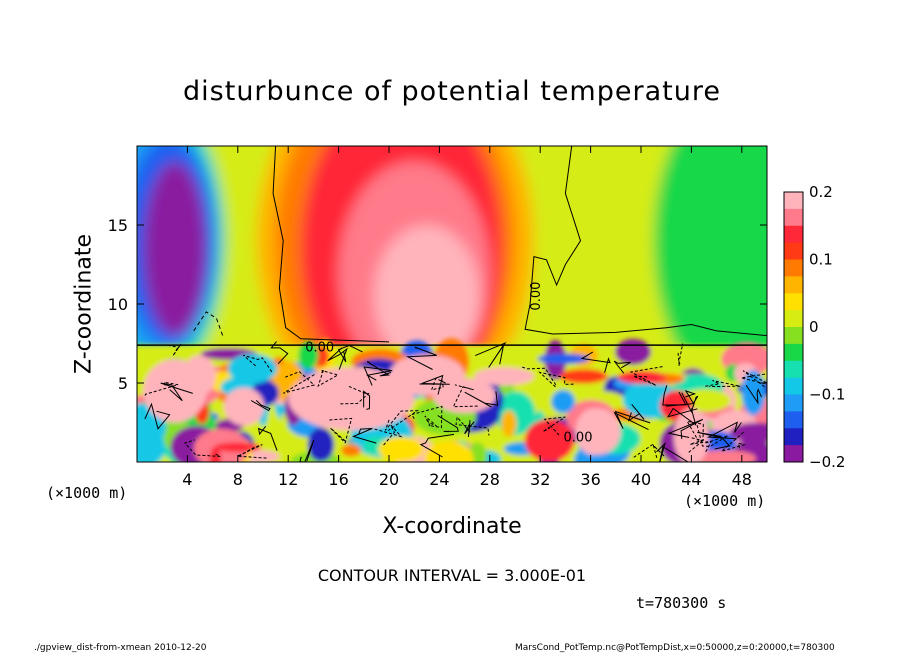 Image resolution: width=904 pixels, height=654 pixels. I want to click on x-tick-label: 32, so click(540, 479).